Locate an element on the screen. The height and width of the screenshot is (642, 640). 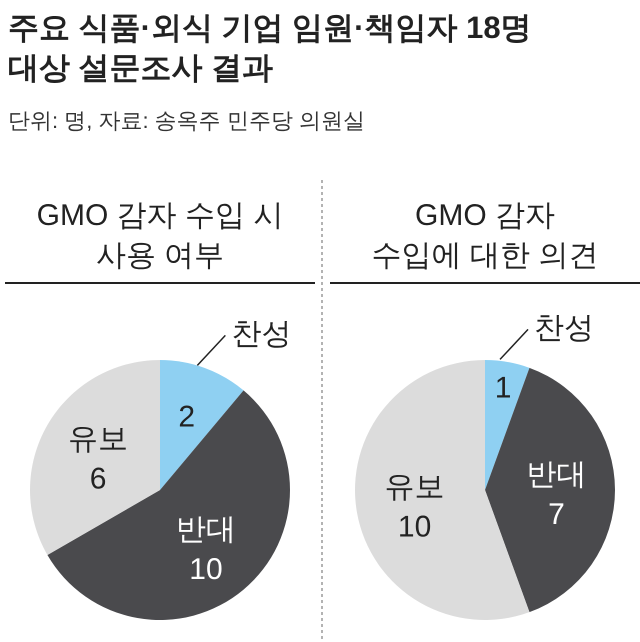
data-label: 1 is located at coordinates (503, 388).